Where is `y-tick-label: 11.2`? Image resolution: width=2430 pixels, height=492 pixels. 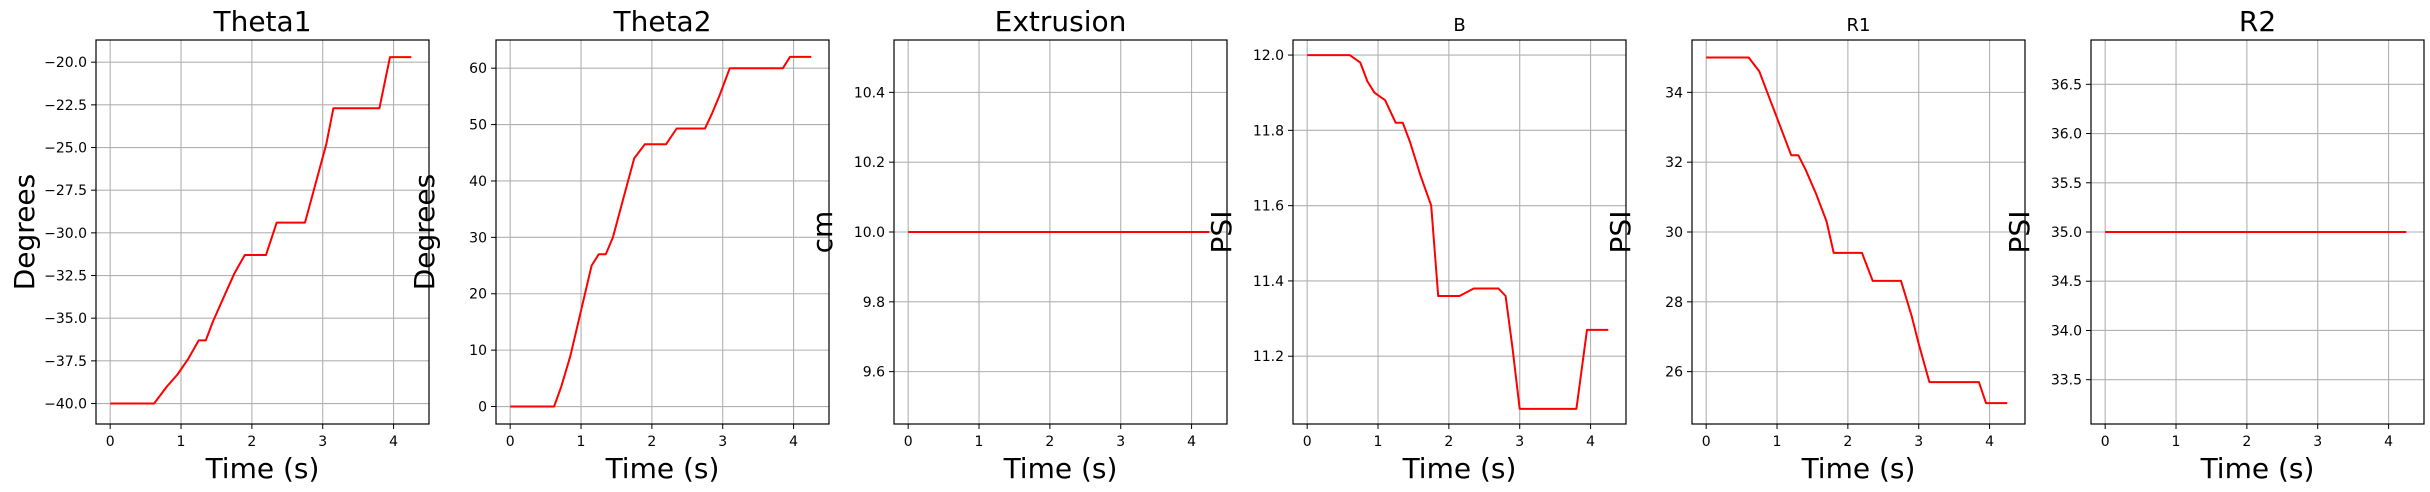 y-tick-label: 11.2 is located at coordinates (1268, 357).